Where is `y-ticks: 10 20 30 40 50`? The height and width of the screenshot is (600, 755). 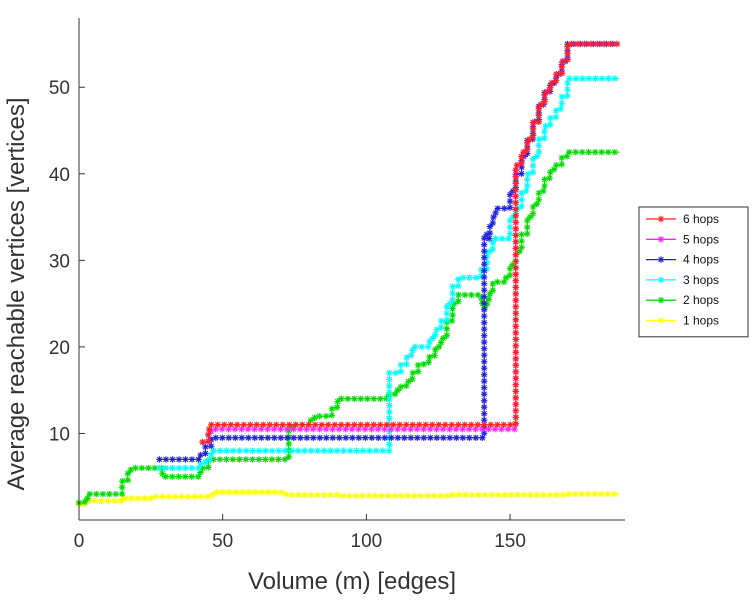 y-ticks: 10 20 30 40 50 is located at coordinates (67, 261).